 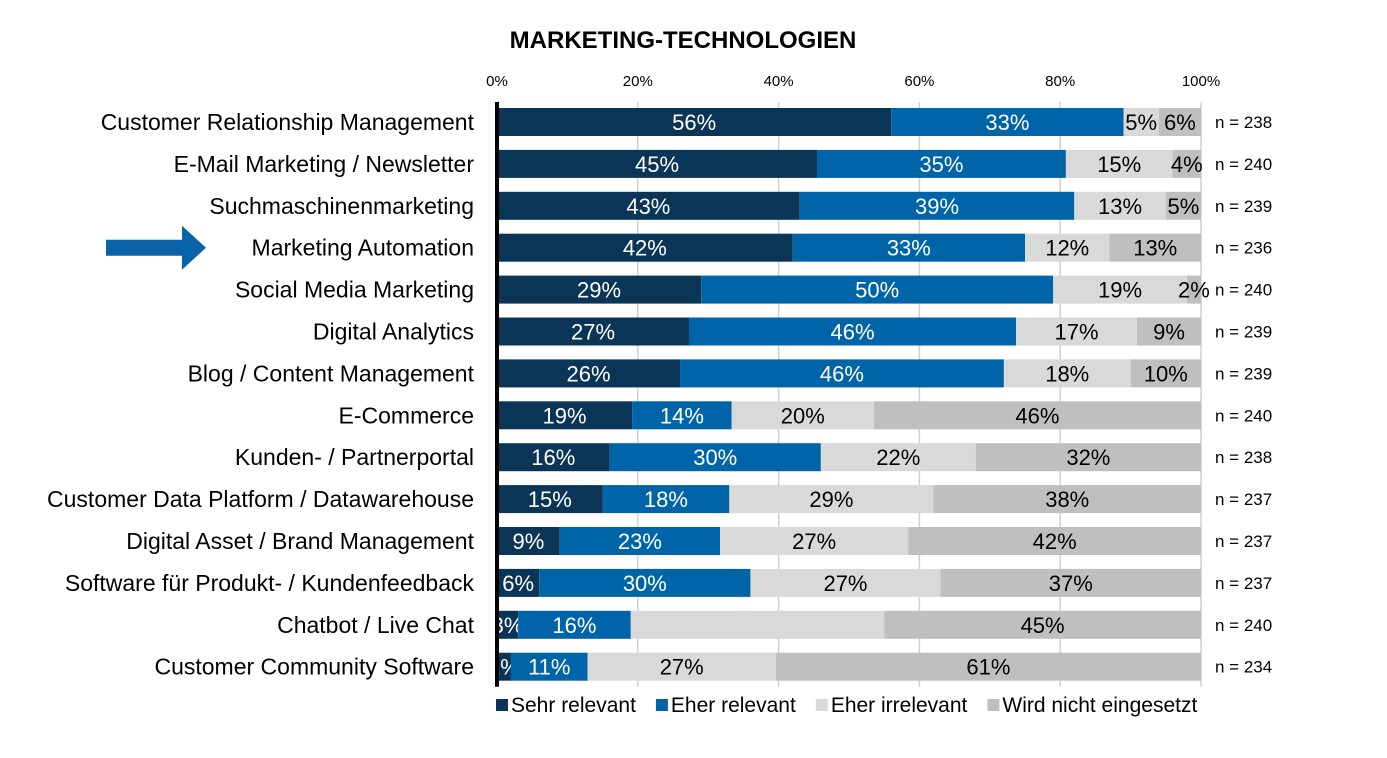 What do you see at coordinates (324, 164) in the screenshot?
I see `category-label: E-Mail Marketing / Newsletter` at bounding box center [324, 164].